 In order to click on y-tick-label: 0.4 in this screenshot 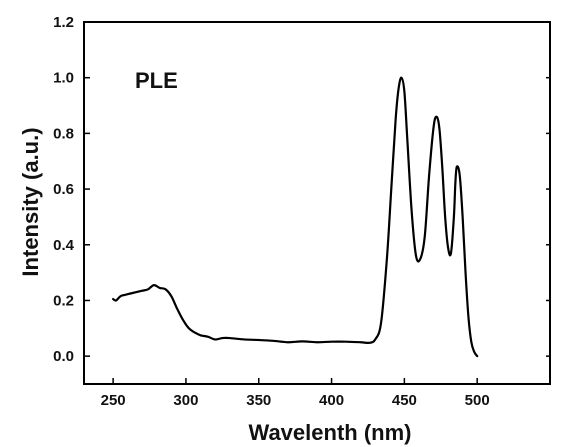, I will do `click(64, 245)`.